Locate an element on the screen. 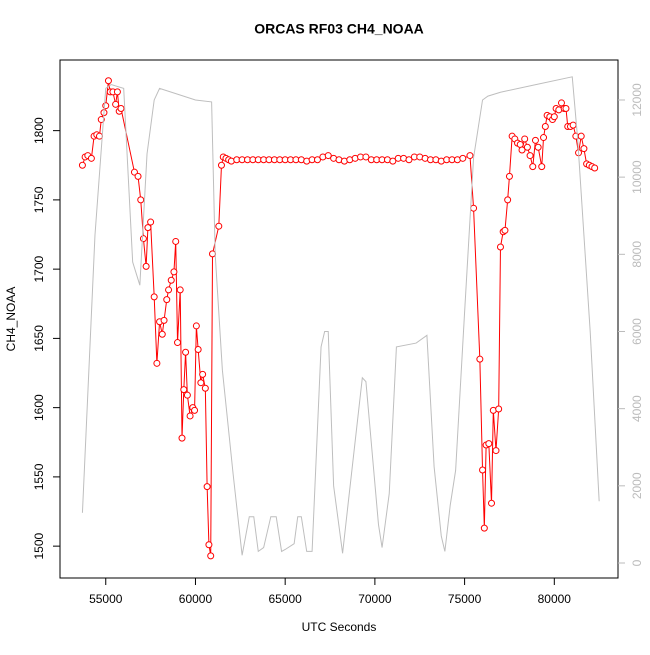 The image size is (650, 655). y-tick-label: 1600 is located at coordinates (39, 407).